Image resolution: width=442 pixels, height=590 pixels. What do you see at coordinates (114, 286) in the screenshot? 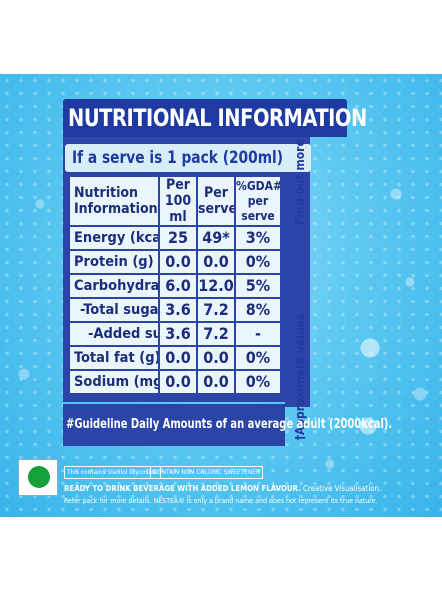
I see `row-label: Carbohydrate (g)` at bounding box center [114, 286].